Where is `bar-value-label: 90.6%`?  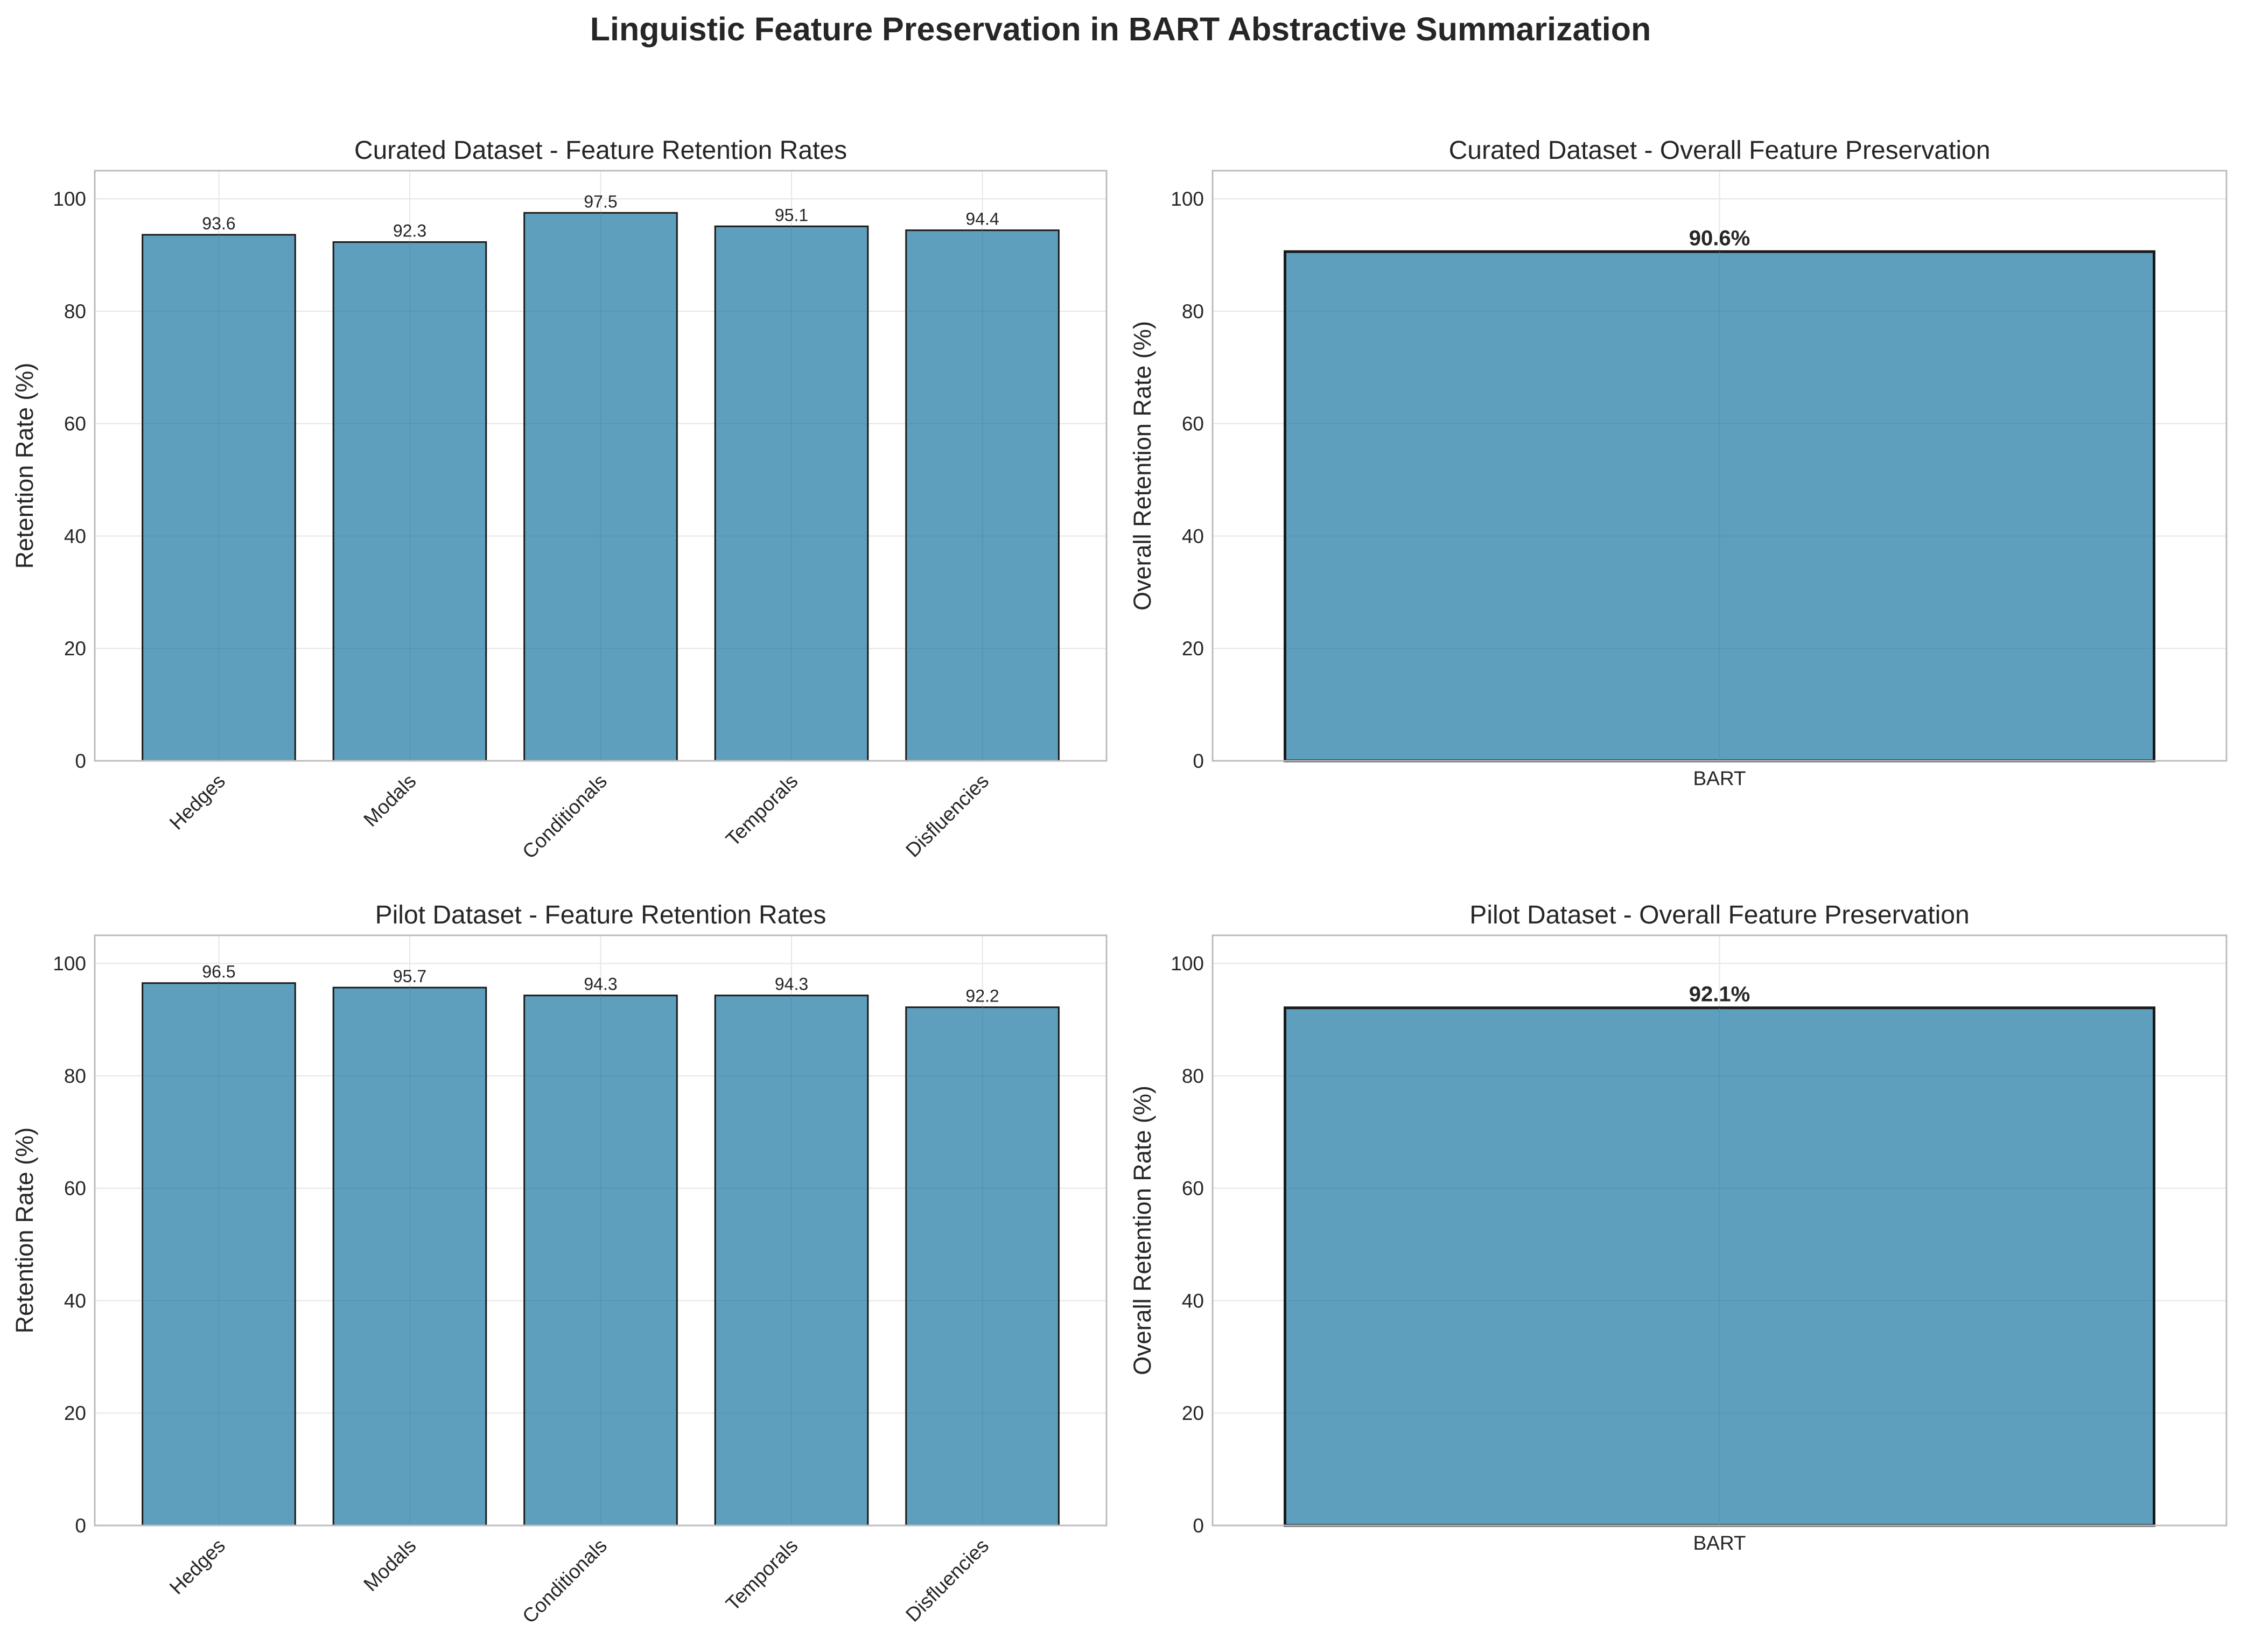
bar-value-label: 90.6% is located at coordinates (1719, 238).